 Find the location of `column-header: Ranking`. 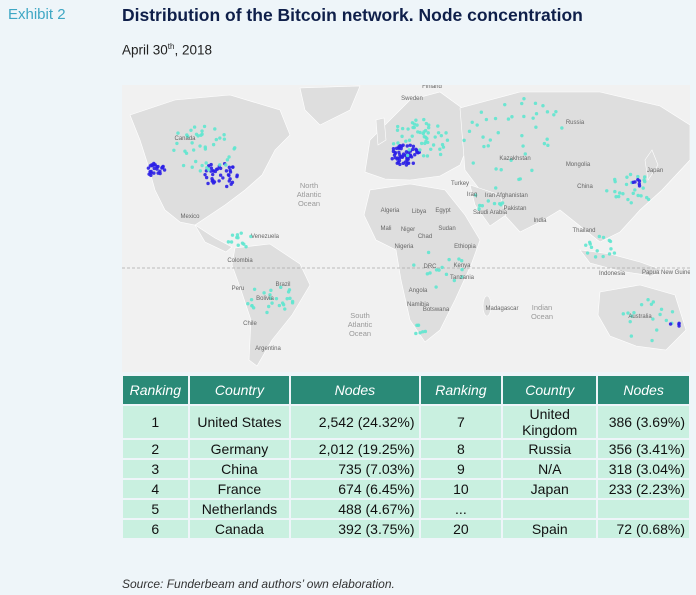

column-header: Ranking is located at coordinates (155, 390).